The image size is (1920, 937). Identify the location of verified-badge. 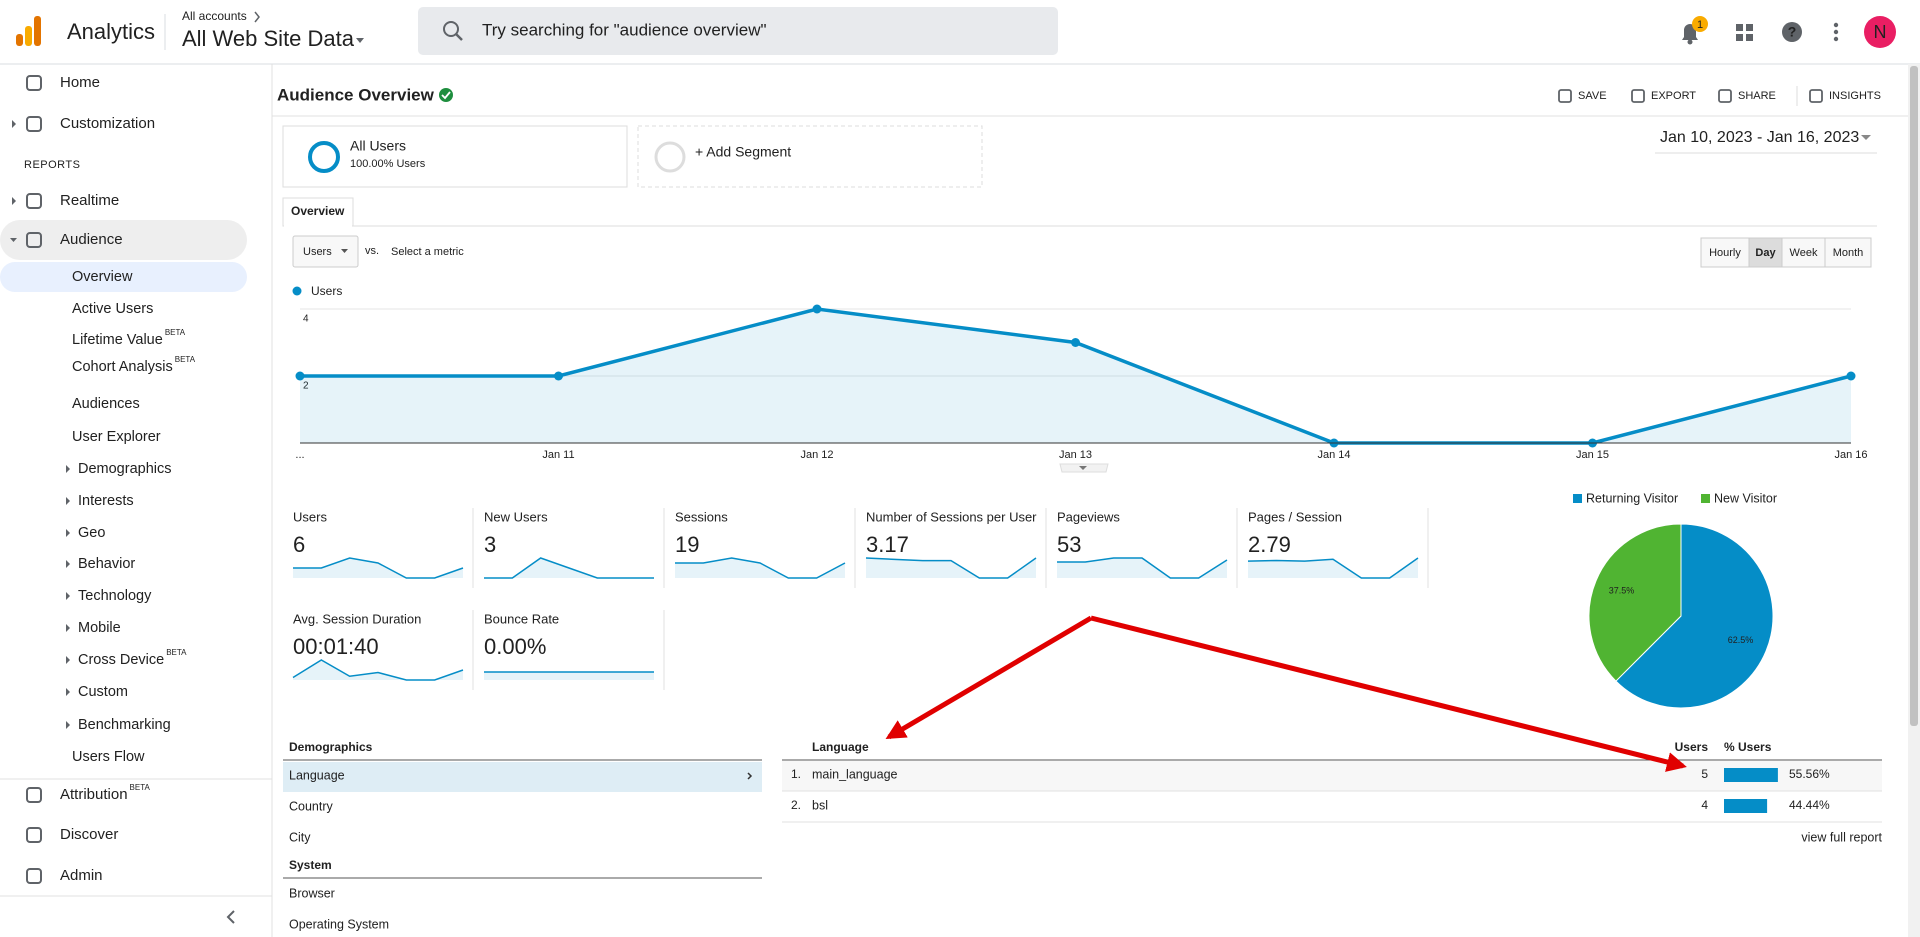
(446, 95).